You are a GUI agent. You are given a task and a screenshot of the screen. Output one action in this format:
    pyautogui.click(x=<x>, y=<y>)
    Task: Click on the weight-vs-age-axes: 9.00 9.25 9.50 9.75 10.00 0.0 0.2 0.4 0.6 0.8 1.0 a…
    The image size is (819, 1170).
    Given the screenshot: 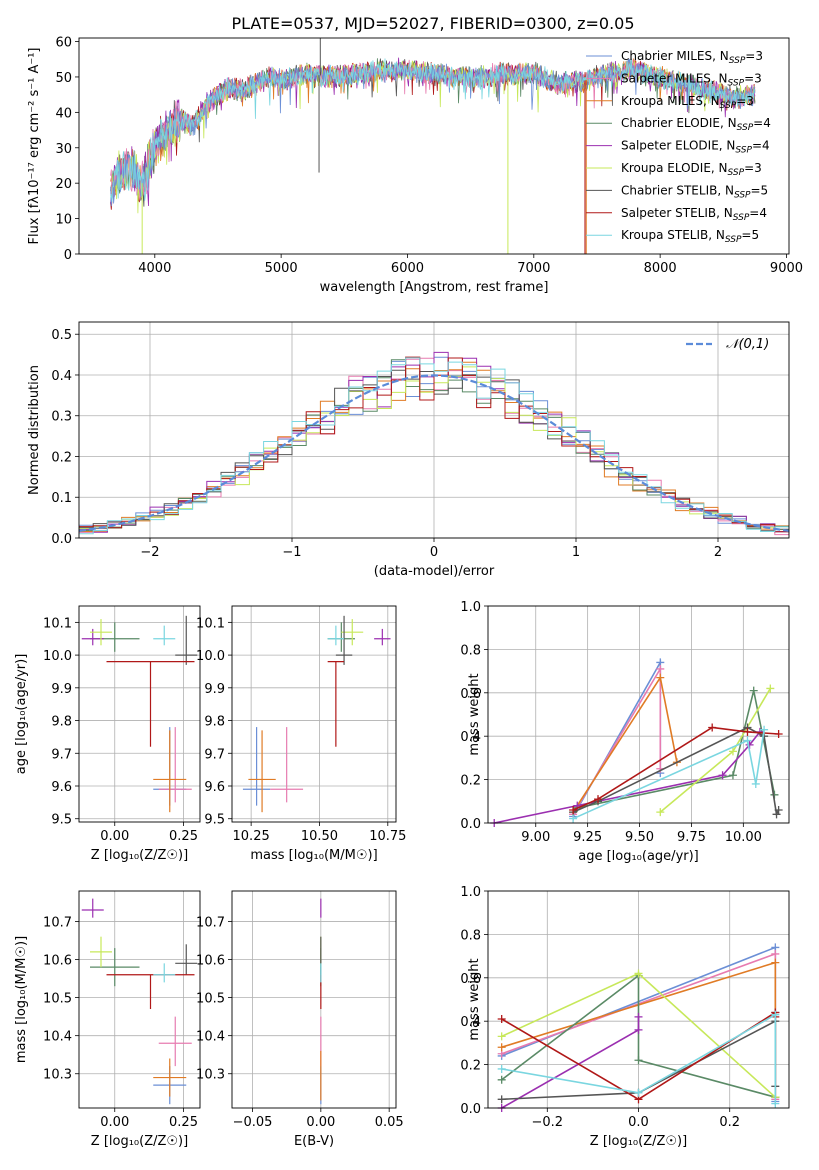 What is the action you would take?
    pyautogui.click(x=624, y=732)
    